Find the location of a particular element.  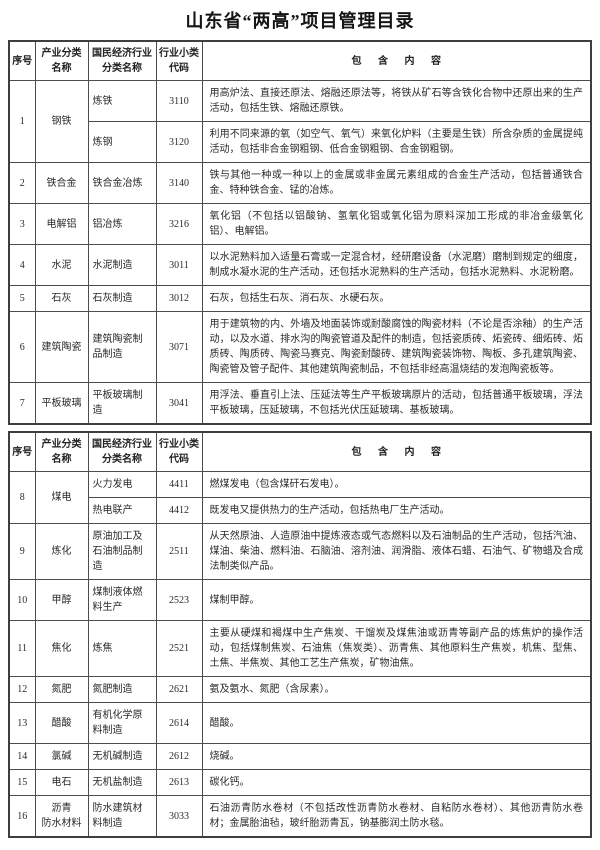

cell-industry-category: 电解铝 is located at coordinates (61, 224).